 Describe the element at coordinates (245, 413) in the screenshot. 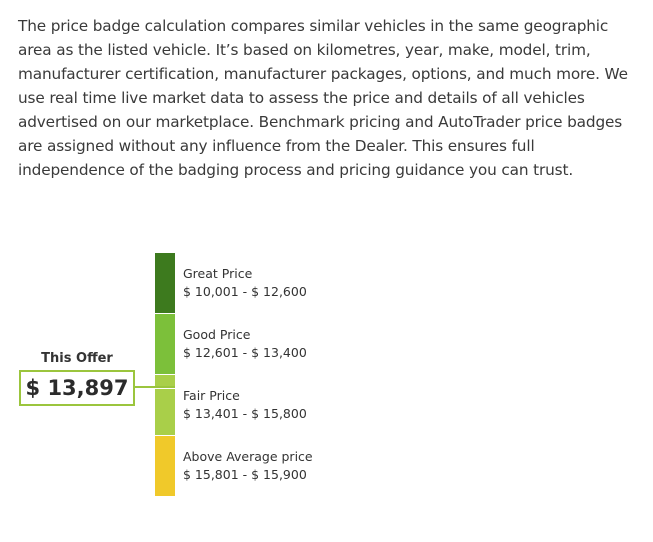

I see `tier-range: $ 13,401 - $ 15,800` at that location.